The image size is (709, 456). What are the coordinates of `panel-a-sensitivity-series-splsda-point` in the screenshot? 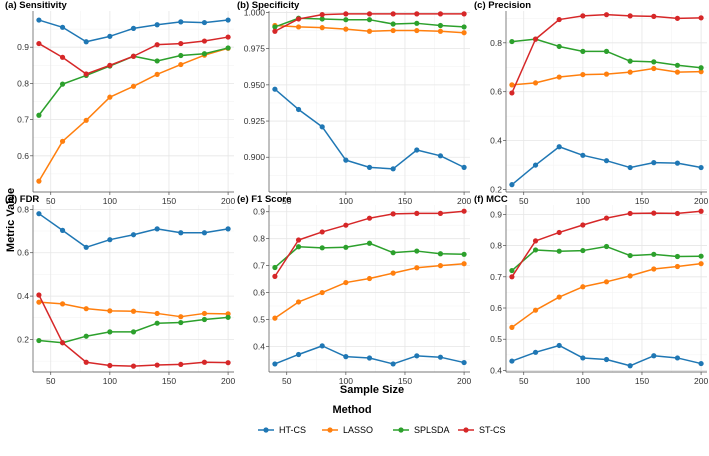 It's located at (204, 54).